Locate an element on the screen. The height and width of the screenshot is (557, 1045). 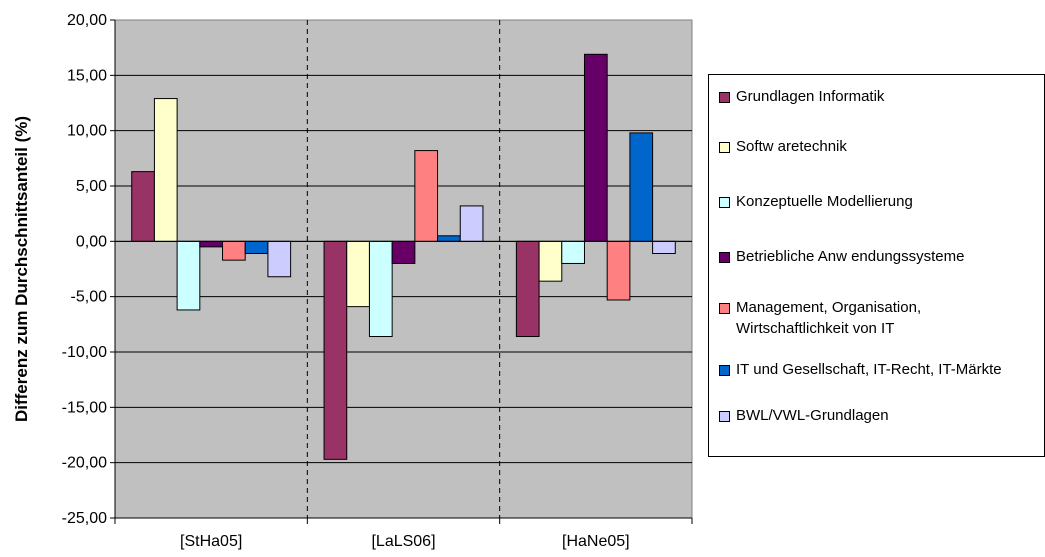
legend-item: BWL/VWL-Grundlagen is located at coordinates (804, 416).